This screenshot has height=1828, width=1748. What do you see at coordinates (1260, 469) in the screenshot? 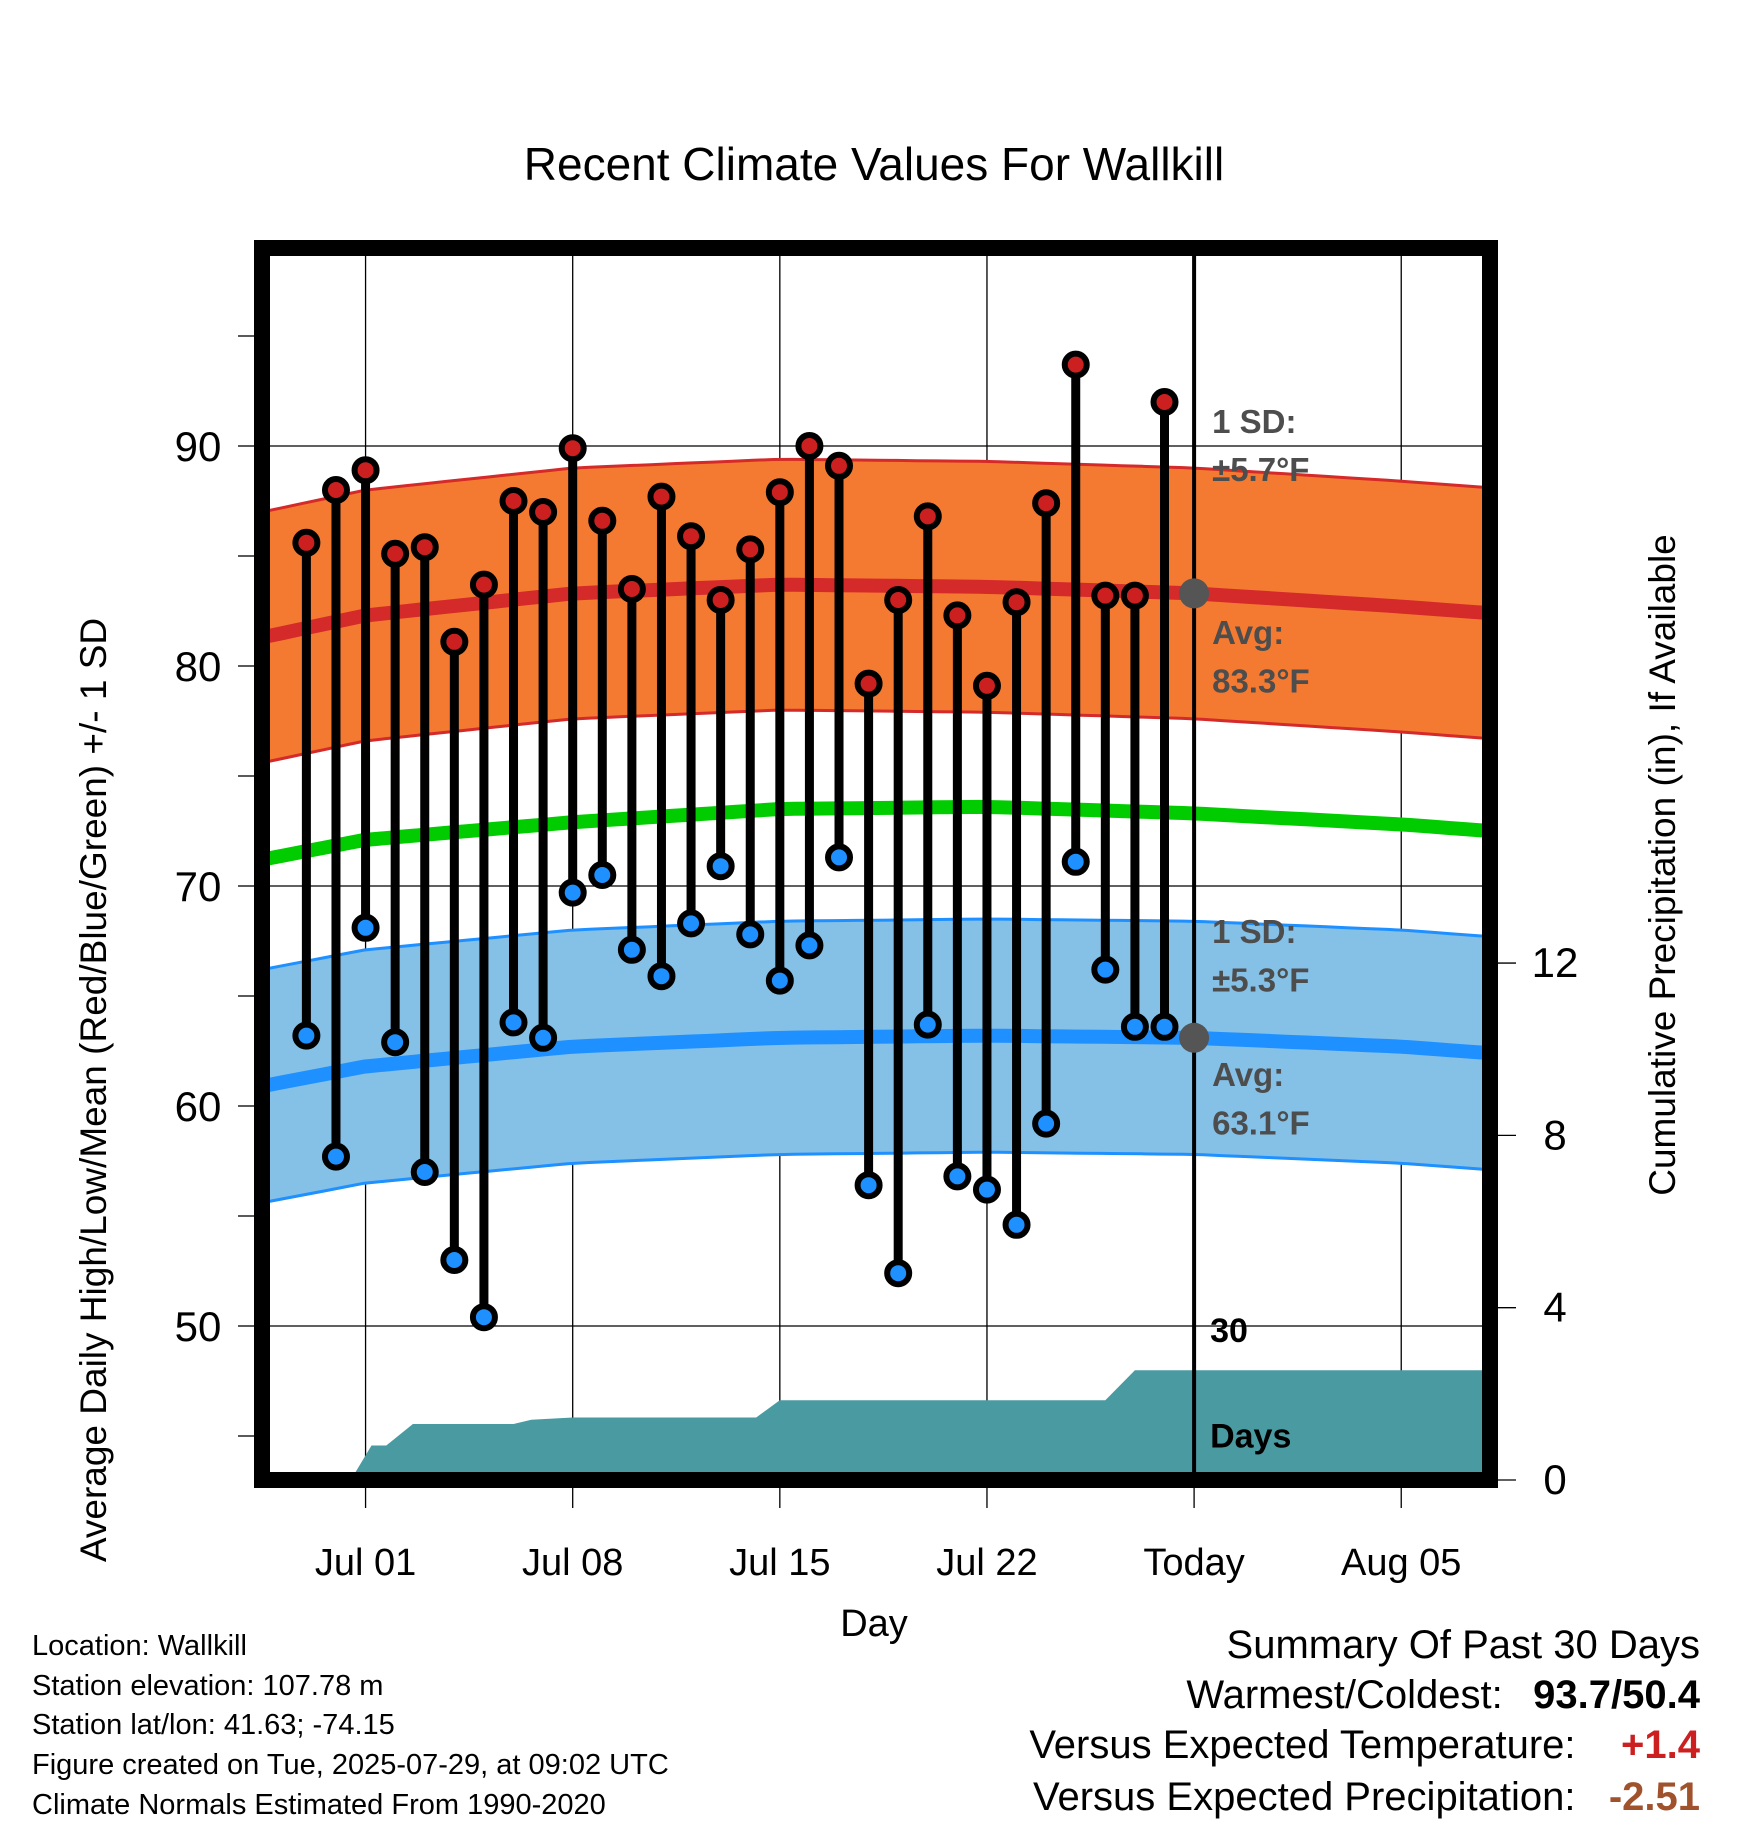
I see `high-sd-value: ±5.7°F` at bounding box center [1260, 469].